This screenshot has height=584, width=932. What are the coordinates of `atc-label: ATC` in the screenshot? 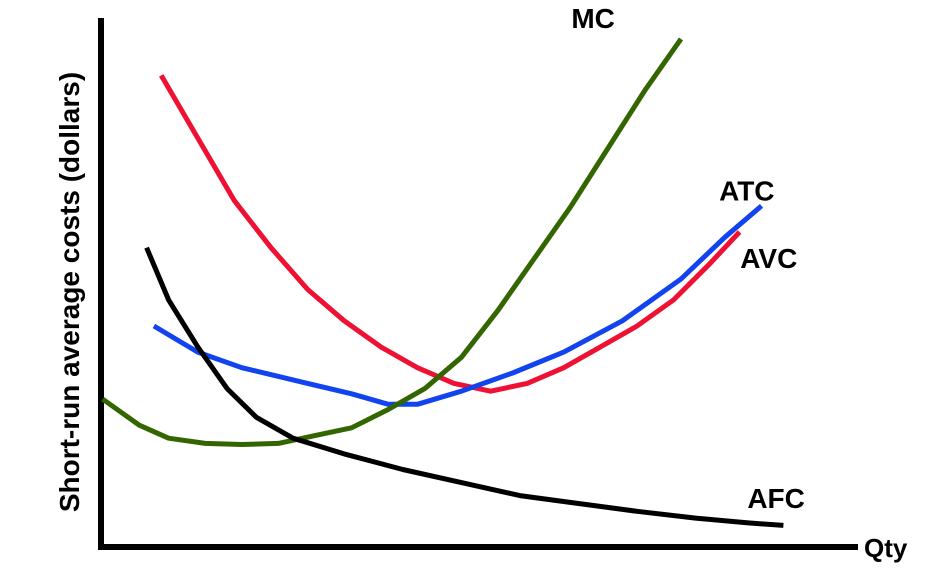 It's located at (746, 190).